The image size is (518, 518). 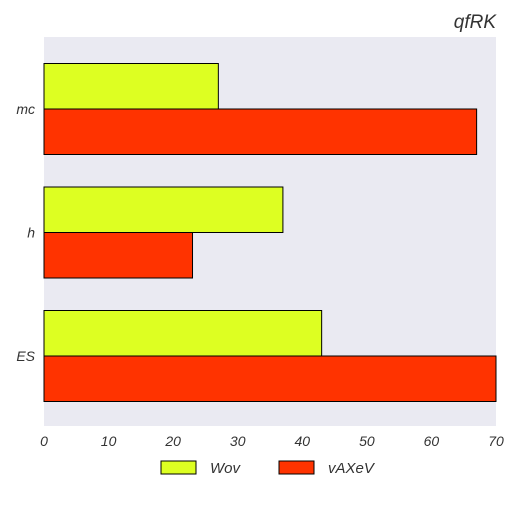 What do you see at coordinates (268, 468) in the screenshot?
I see `legend: Wov vAXeV` at bounding box center [268, 468].